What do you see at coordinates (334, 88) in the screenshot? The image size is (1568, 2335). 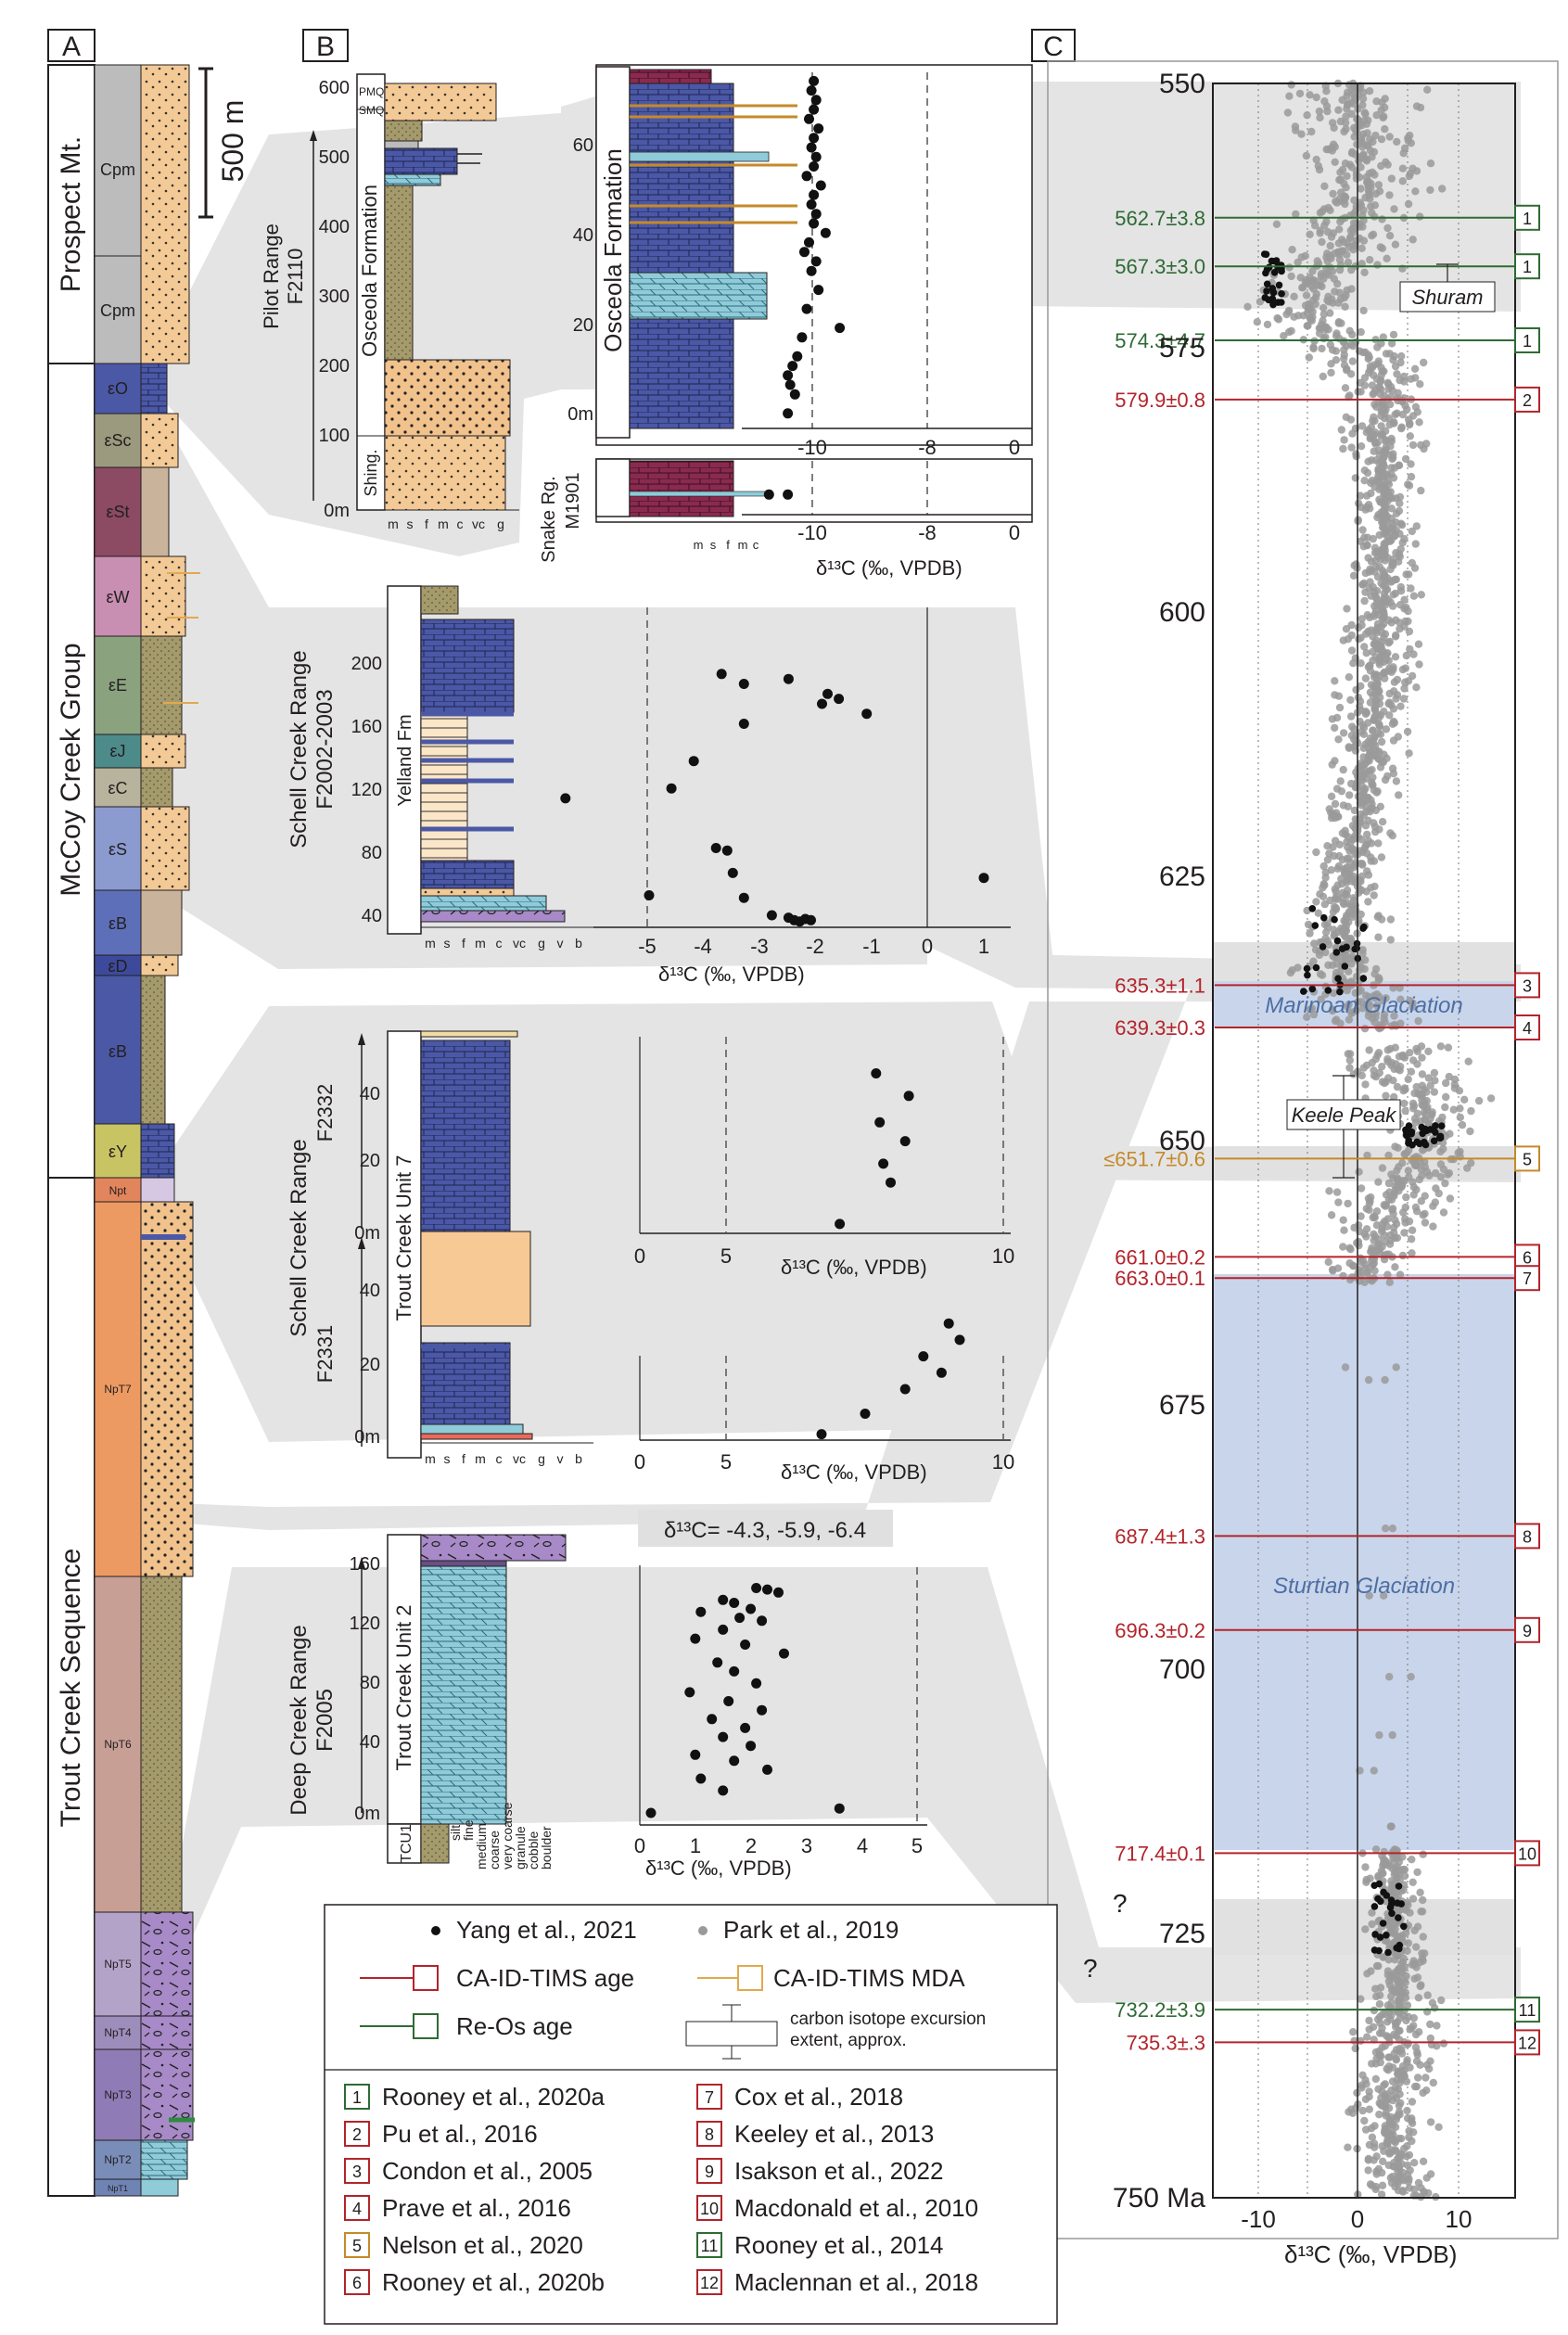 I see `pilot-tick-600: 600` at bounding box center [334, 88].